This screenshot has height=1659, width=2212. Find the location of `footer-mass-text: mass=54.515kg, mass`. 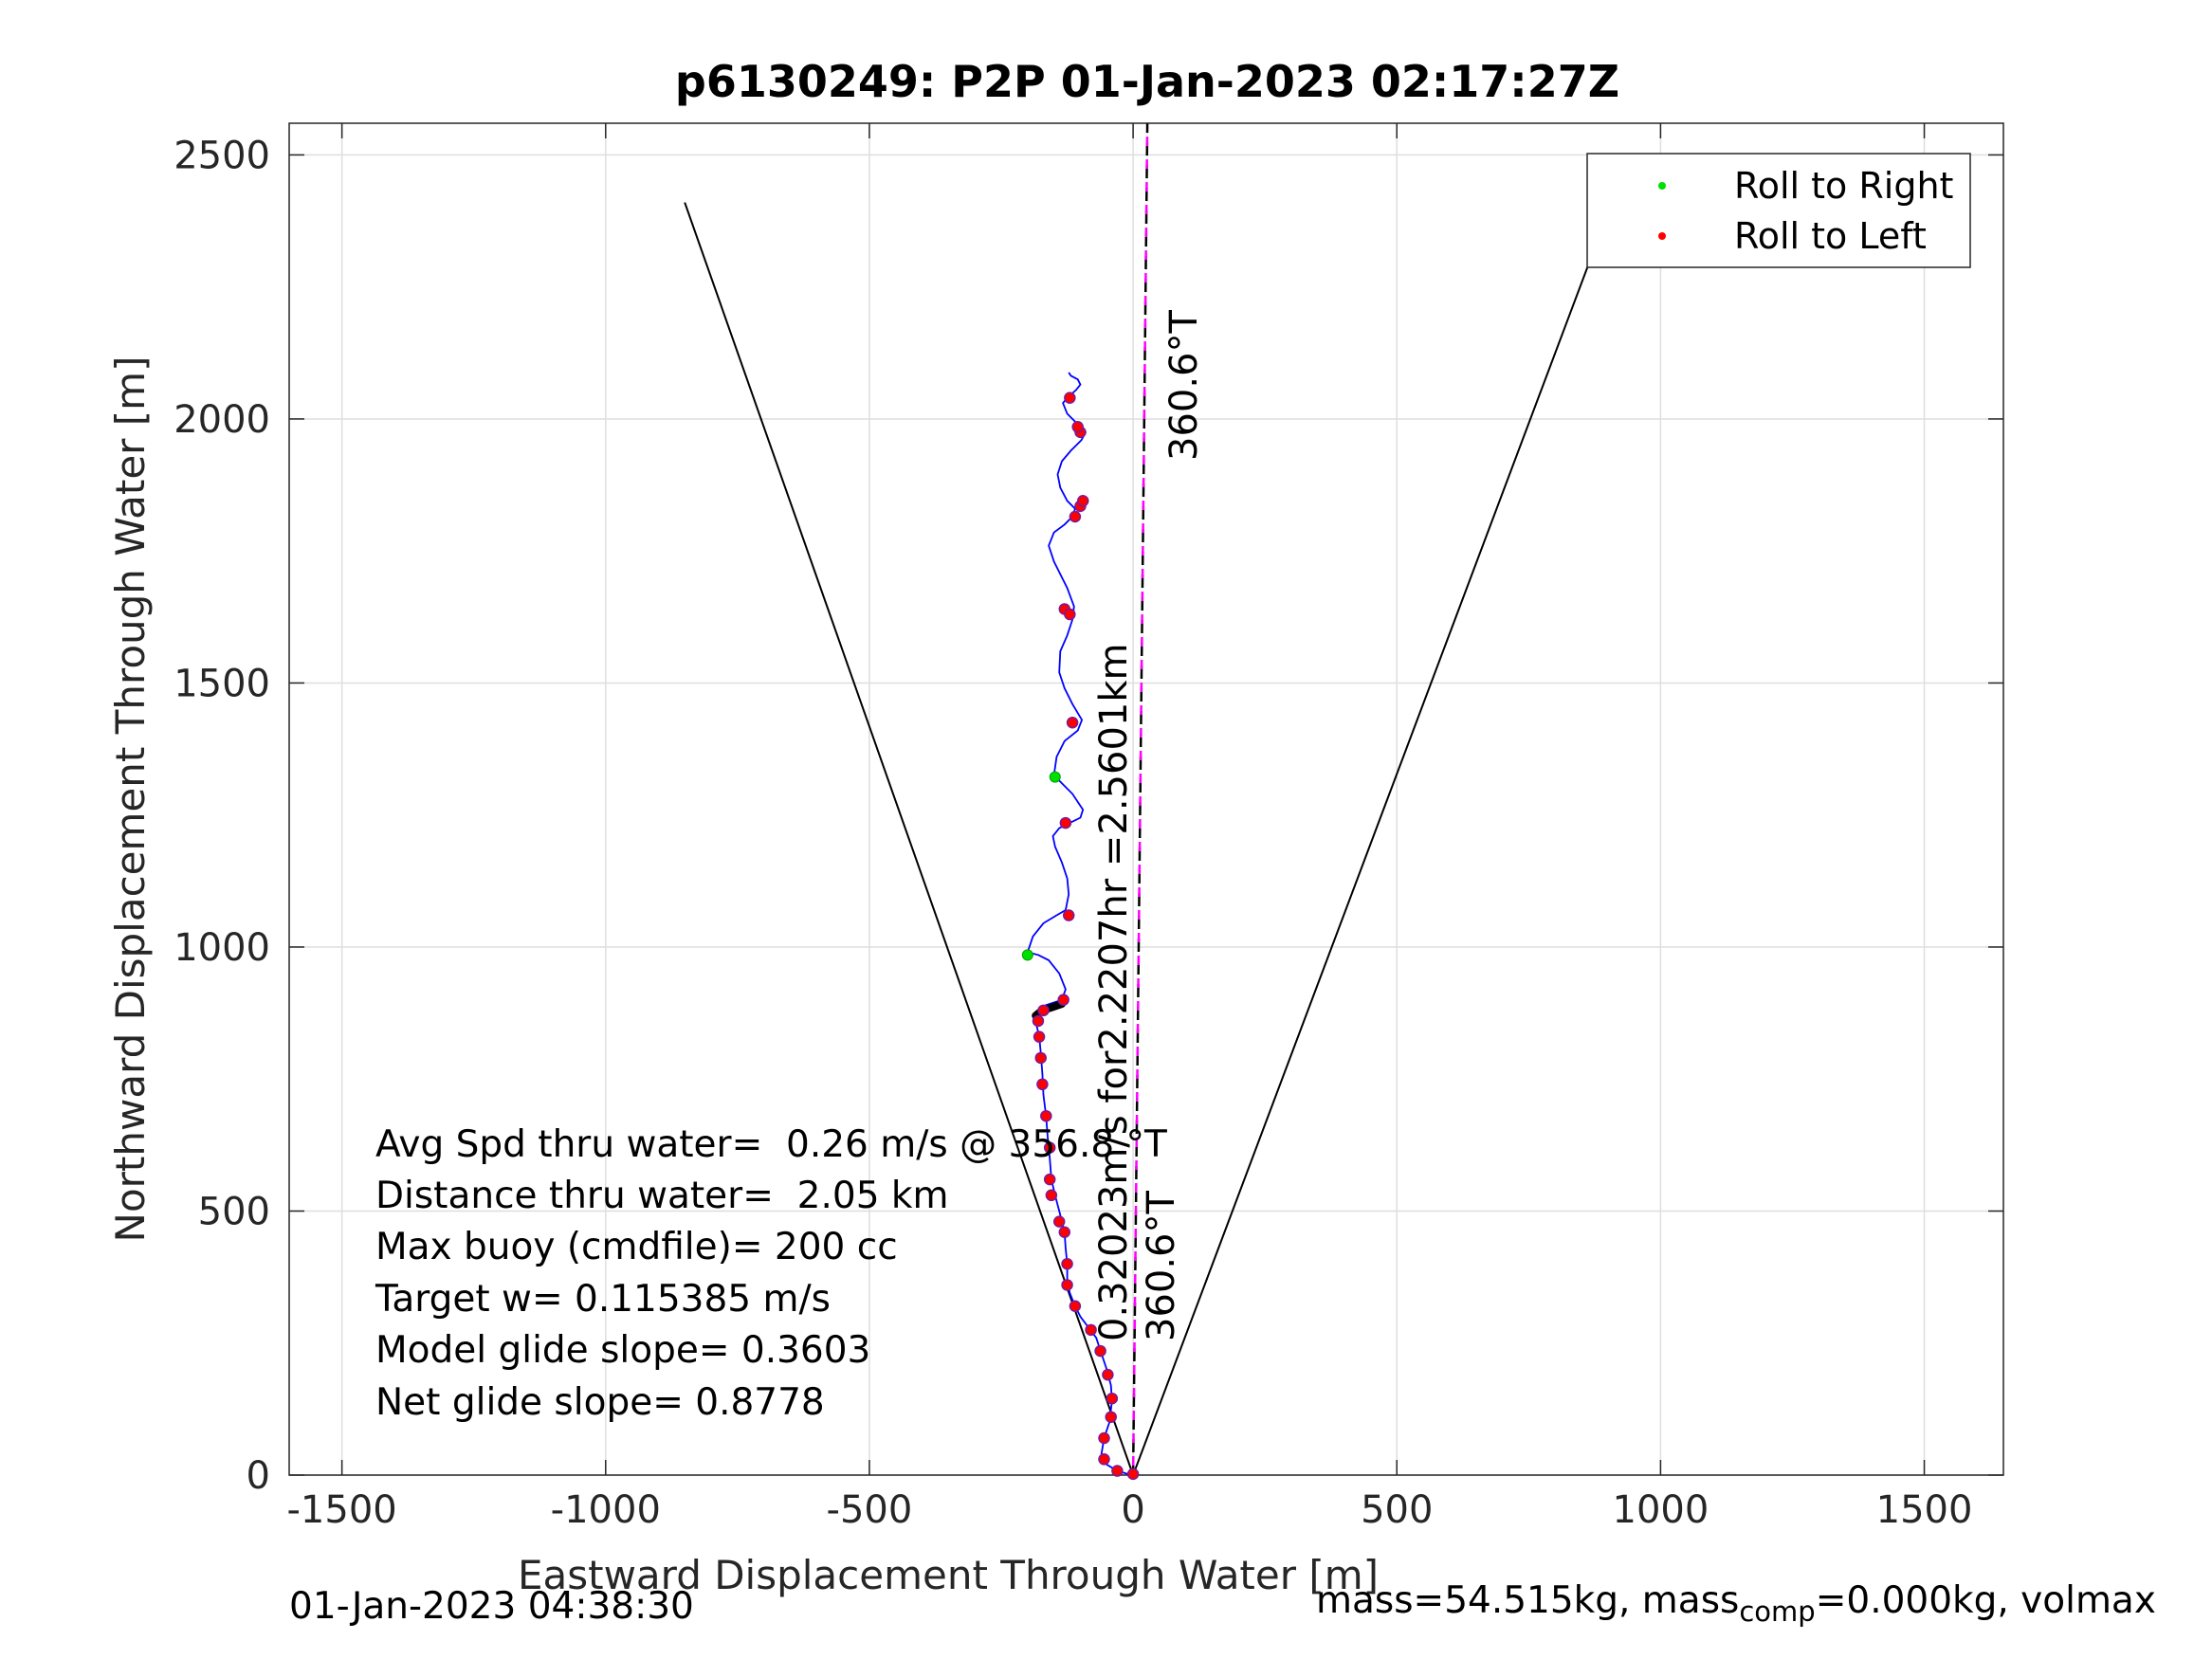

footer-mass-text: mass=54.515kg, mass is located at coordinates (1528, 1600).